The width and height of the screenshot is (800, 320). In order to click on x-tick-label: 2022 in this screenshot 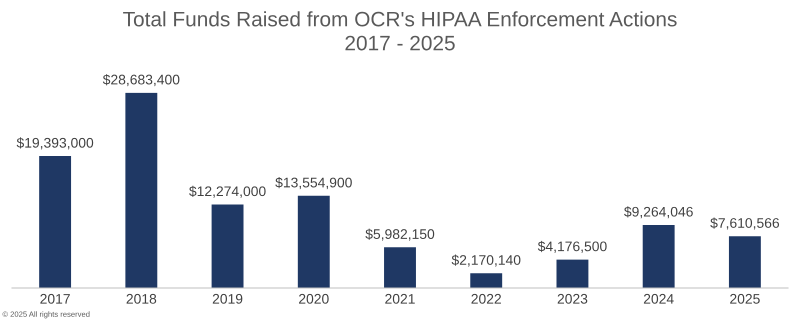, I will do `click(486, 299)`.